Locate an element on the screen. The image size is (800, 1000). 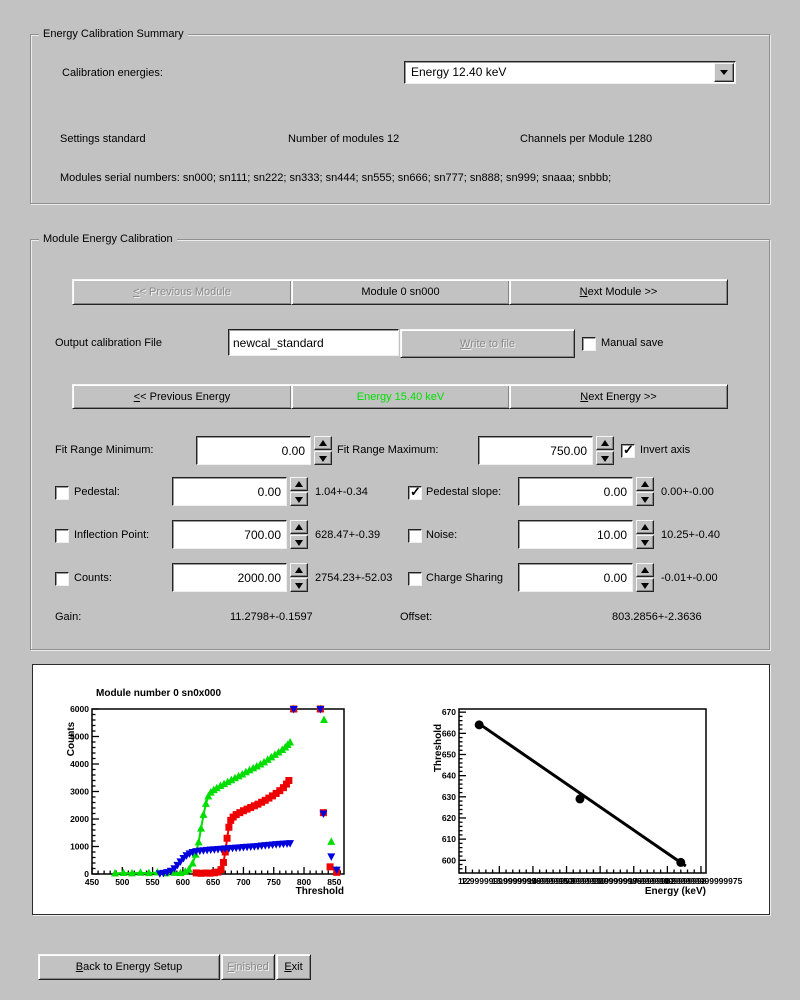
pedestal-input is located at coordinates (229, 491).